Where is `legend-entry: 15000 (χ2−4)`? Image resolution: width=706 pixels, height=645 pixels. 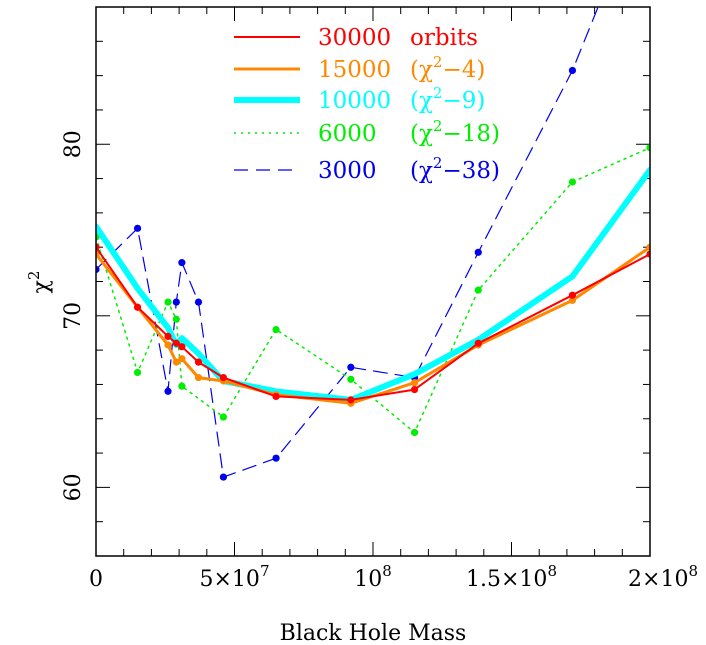 legend-entry: 15000 (χ2−4) is located at coordinates (359, 68).